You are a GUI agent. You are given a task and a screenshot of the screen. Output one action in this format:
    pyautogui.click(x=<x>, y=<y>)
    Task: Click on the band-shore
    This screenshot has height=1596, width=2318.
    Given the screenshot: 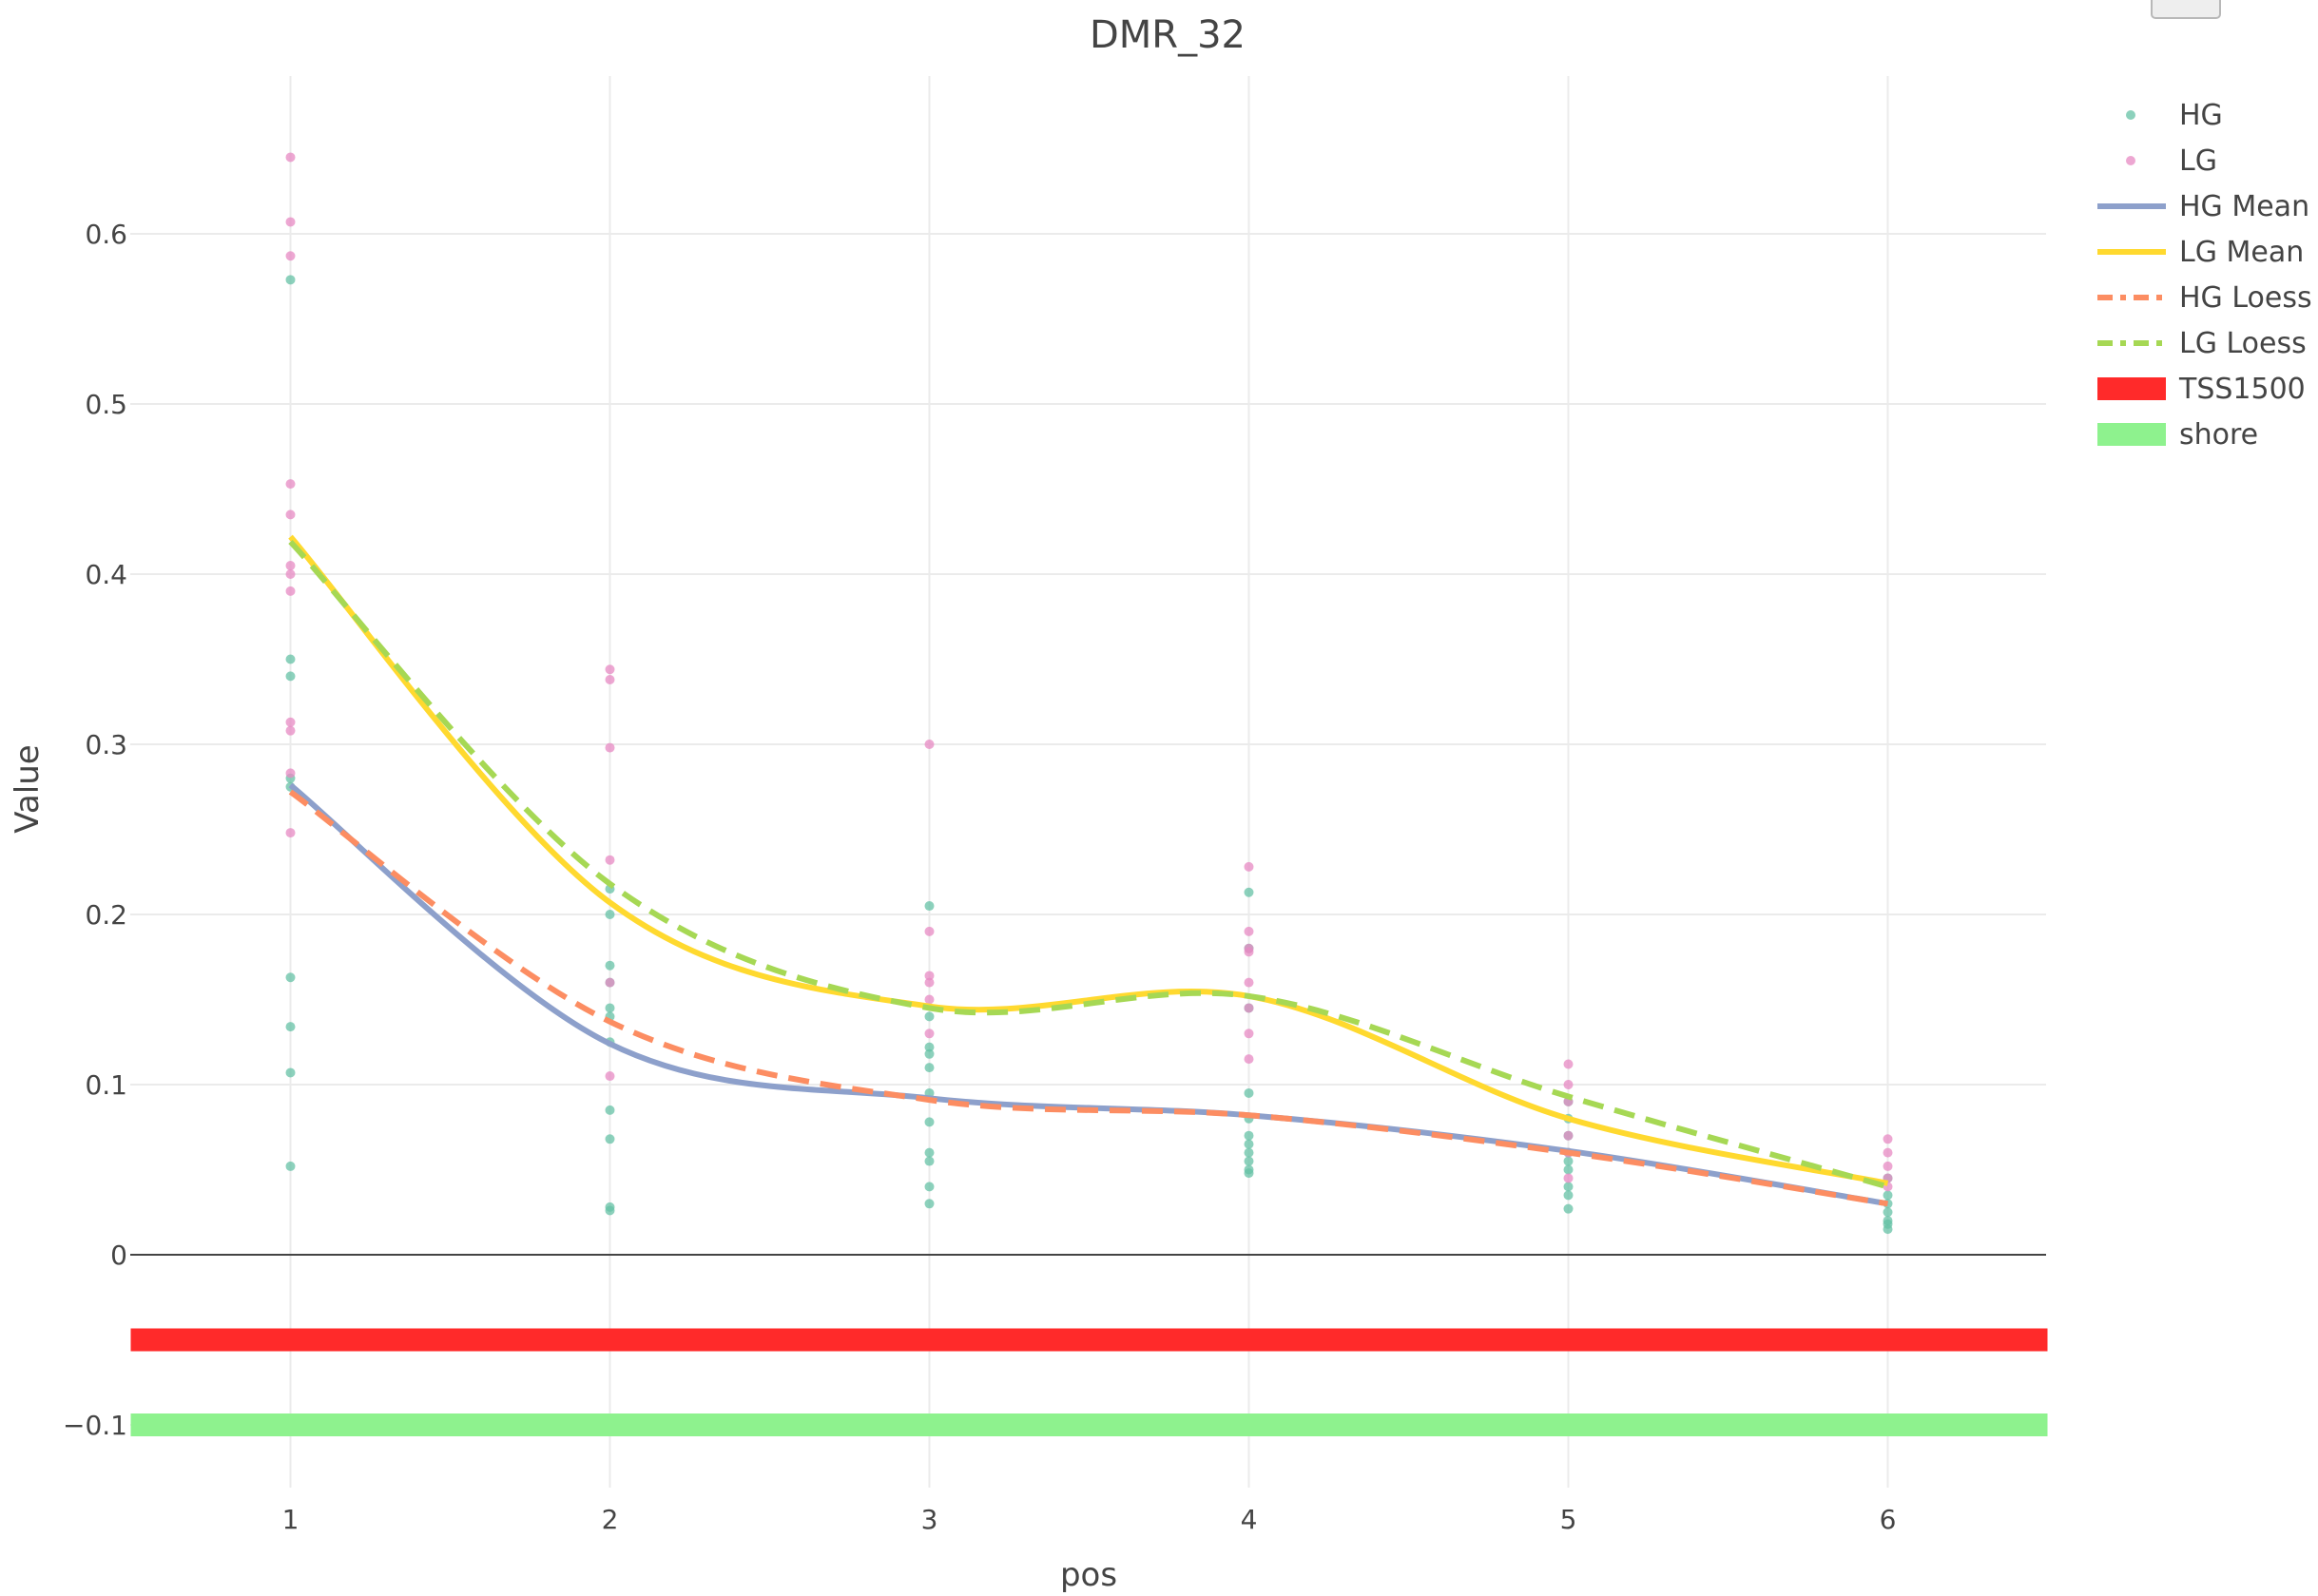 What is the action you would take?
    pyautogui.click(x=1089, y=1424)
    